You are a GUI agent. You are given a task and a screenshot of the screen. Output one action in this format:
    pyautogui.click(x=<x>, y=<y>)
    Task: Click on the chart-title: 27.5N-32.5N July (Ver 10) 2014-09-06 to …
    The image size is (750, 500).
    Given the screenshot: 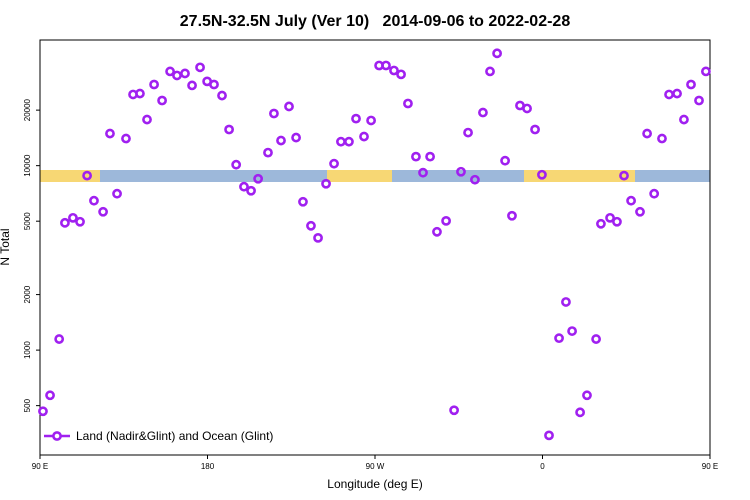 What is the action you would take?
    pyautogui.click(x=375, y=21)
    